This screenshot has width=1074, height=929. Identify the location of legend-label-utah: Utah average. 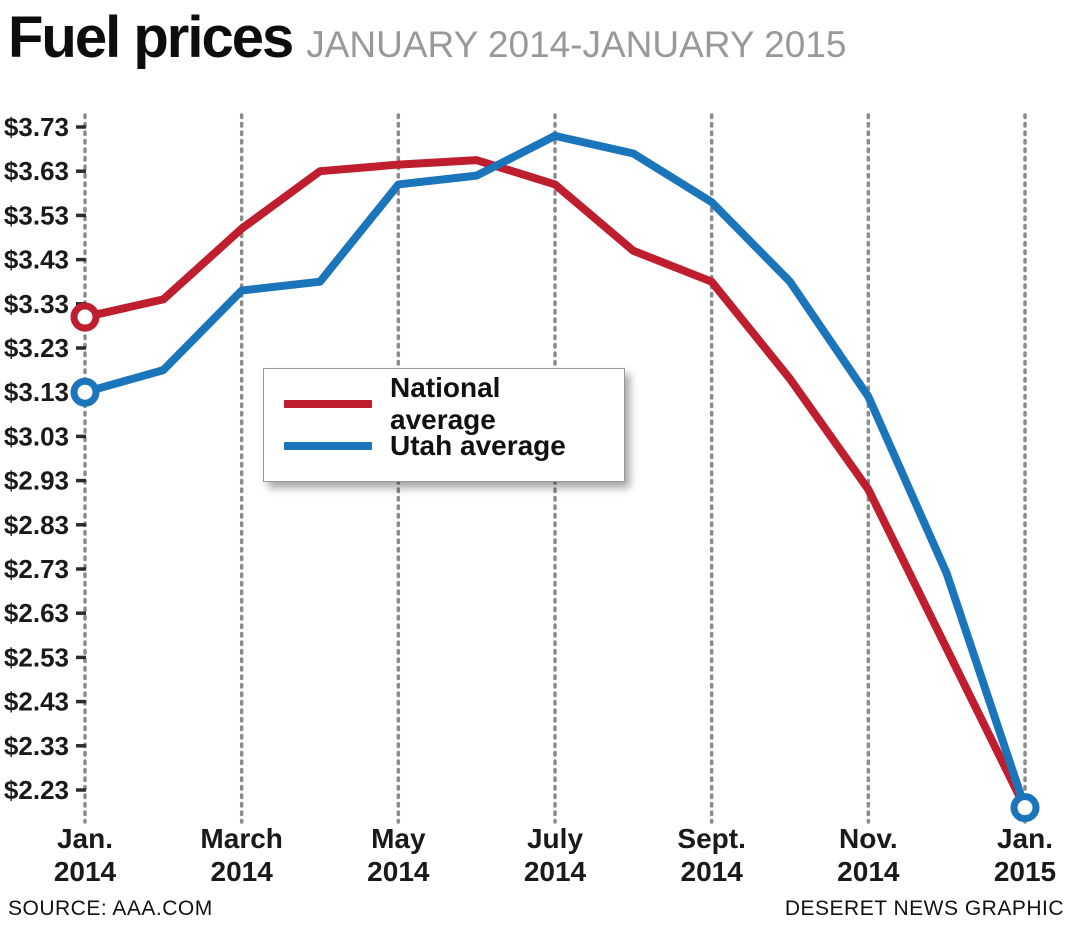
(478, 445).